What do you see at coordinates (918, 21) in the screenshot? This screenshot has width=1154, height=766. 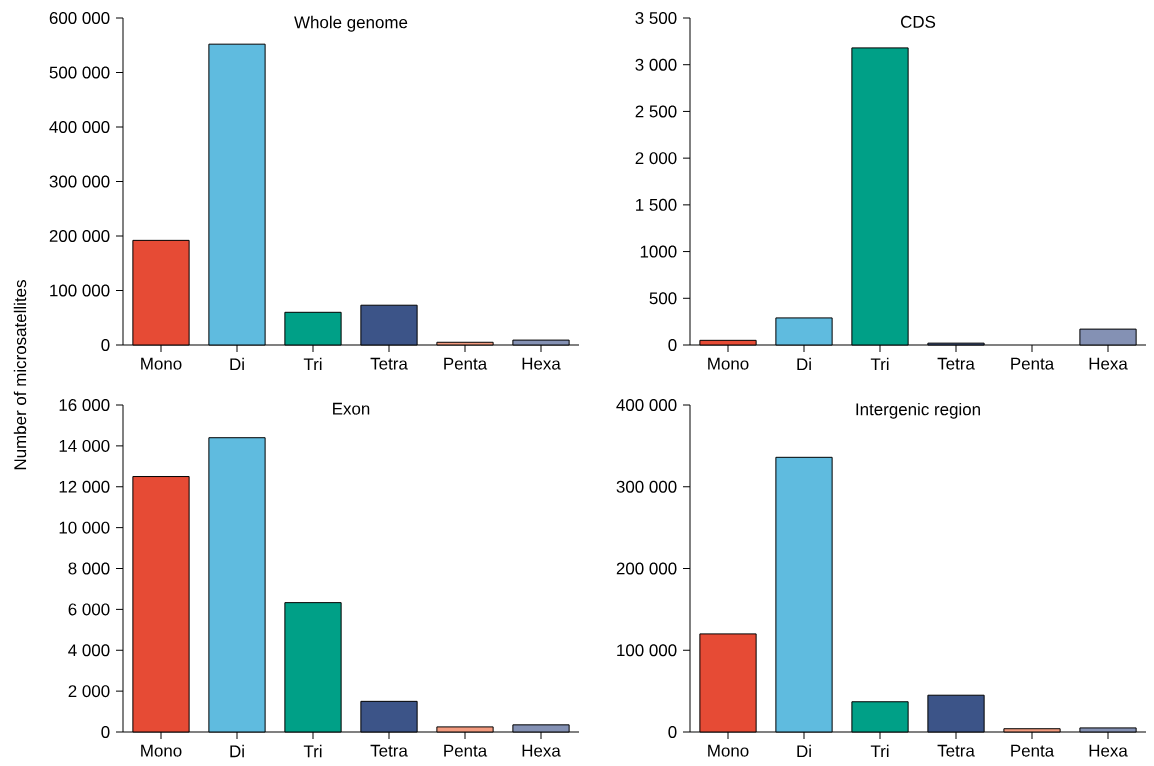 I see `chart-title: CDS` at bounding box center [918, 21].